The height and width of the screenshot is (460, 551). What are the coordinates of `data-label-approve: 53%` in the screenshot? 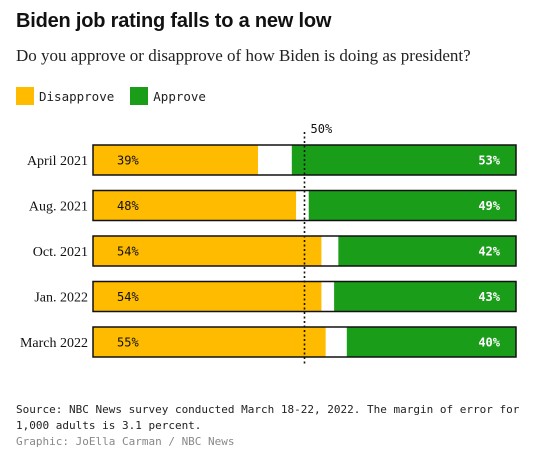 It's located at (489, 161).